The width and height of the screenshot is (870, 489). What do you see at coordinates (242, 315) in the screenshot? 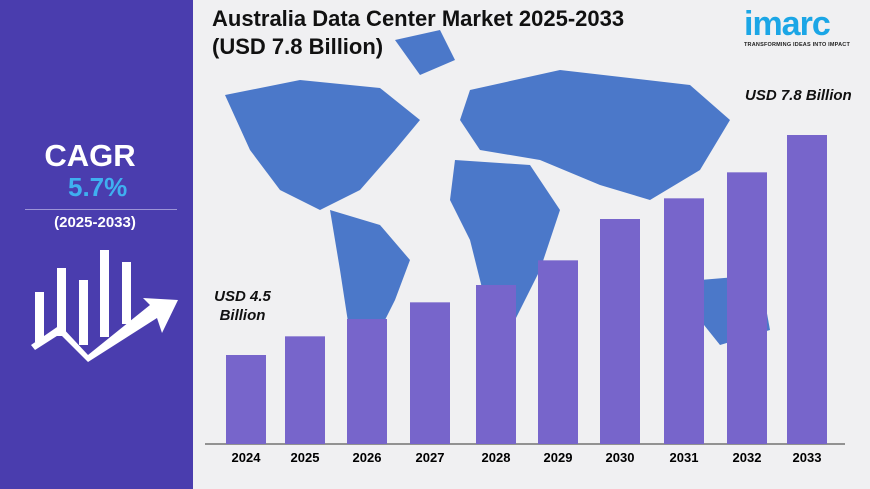
I see `annotation-first-line2: Billion` at bounding box center [242, 315].